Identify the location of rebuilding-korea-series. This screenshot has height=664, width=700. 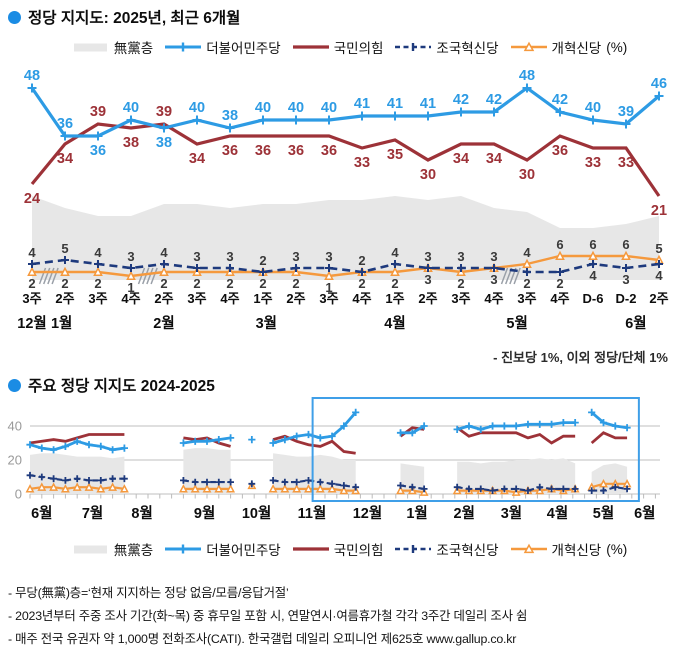
(345, 266).